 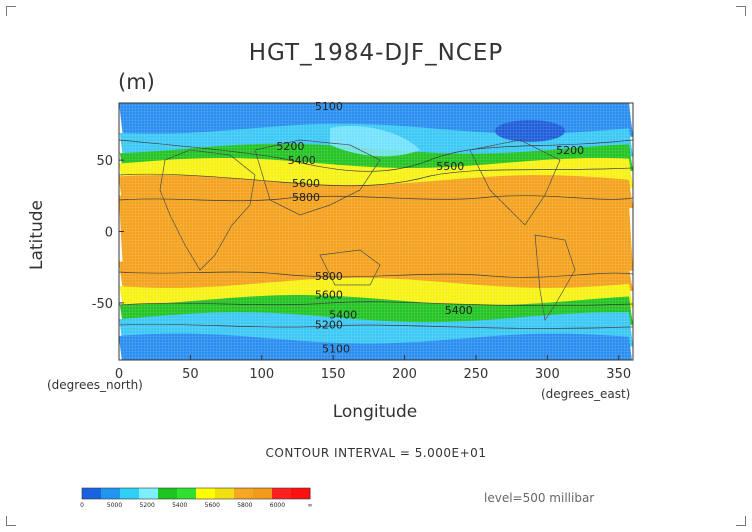 What do you see at coordinates (539, 498) in the screenshot?
I see `level-label: level=500 millibar` at bounding box center [539, 498].